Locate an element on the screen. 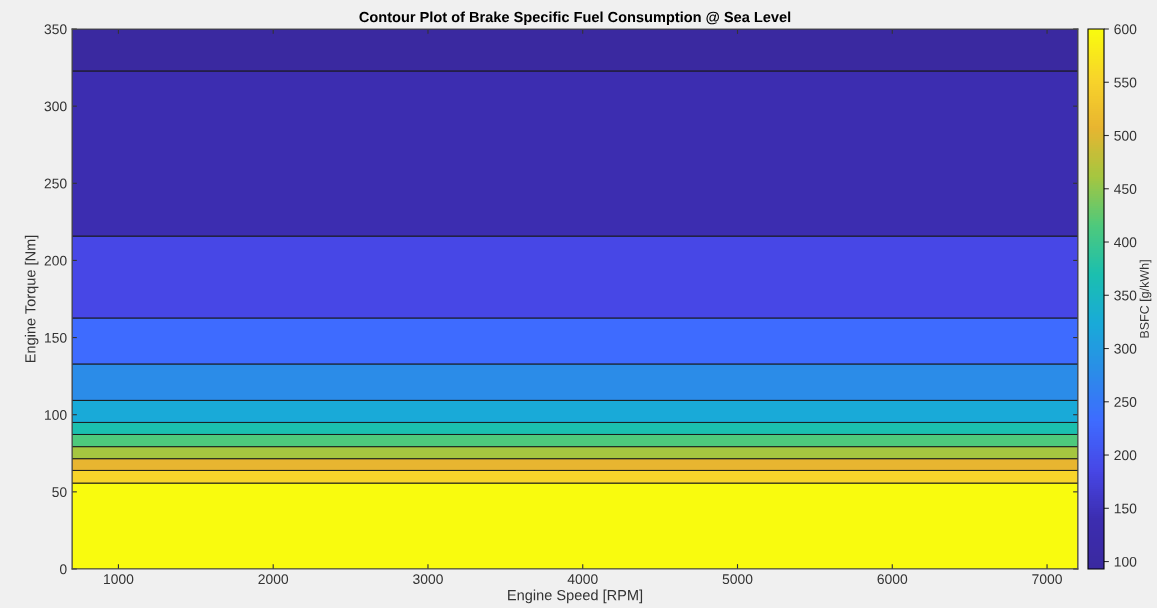 The height and width of the screenshot is (608, 1157). color-bar-label: 300 is located at coordinates (1125, 348).